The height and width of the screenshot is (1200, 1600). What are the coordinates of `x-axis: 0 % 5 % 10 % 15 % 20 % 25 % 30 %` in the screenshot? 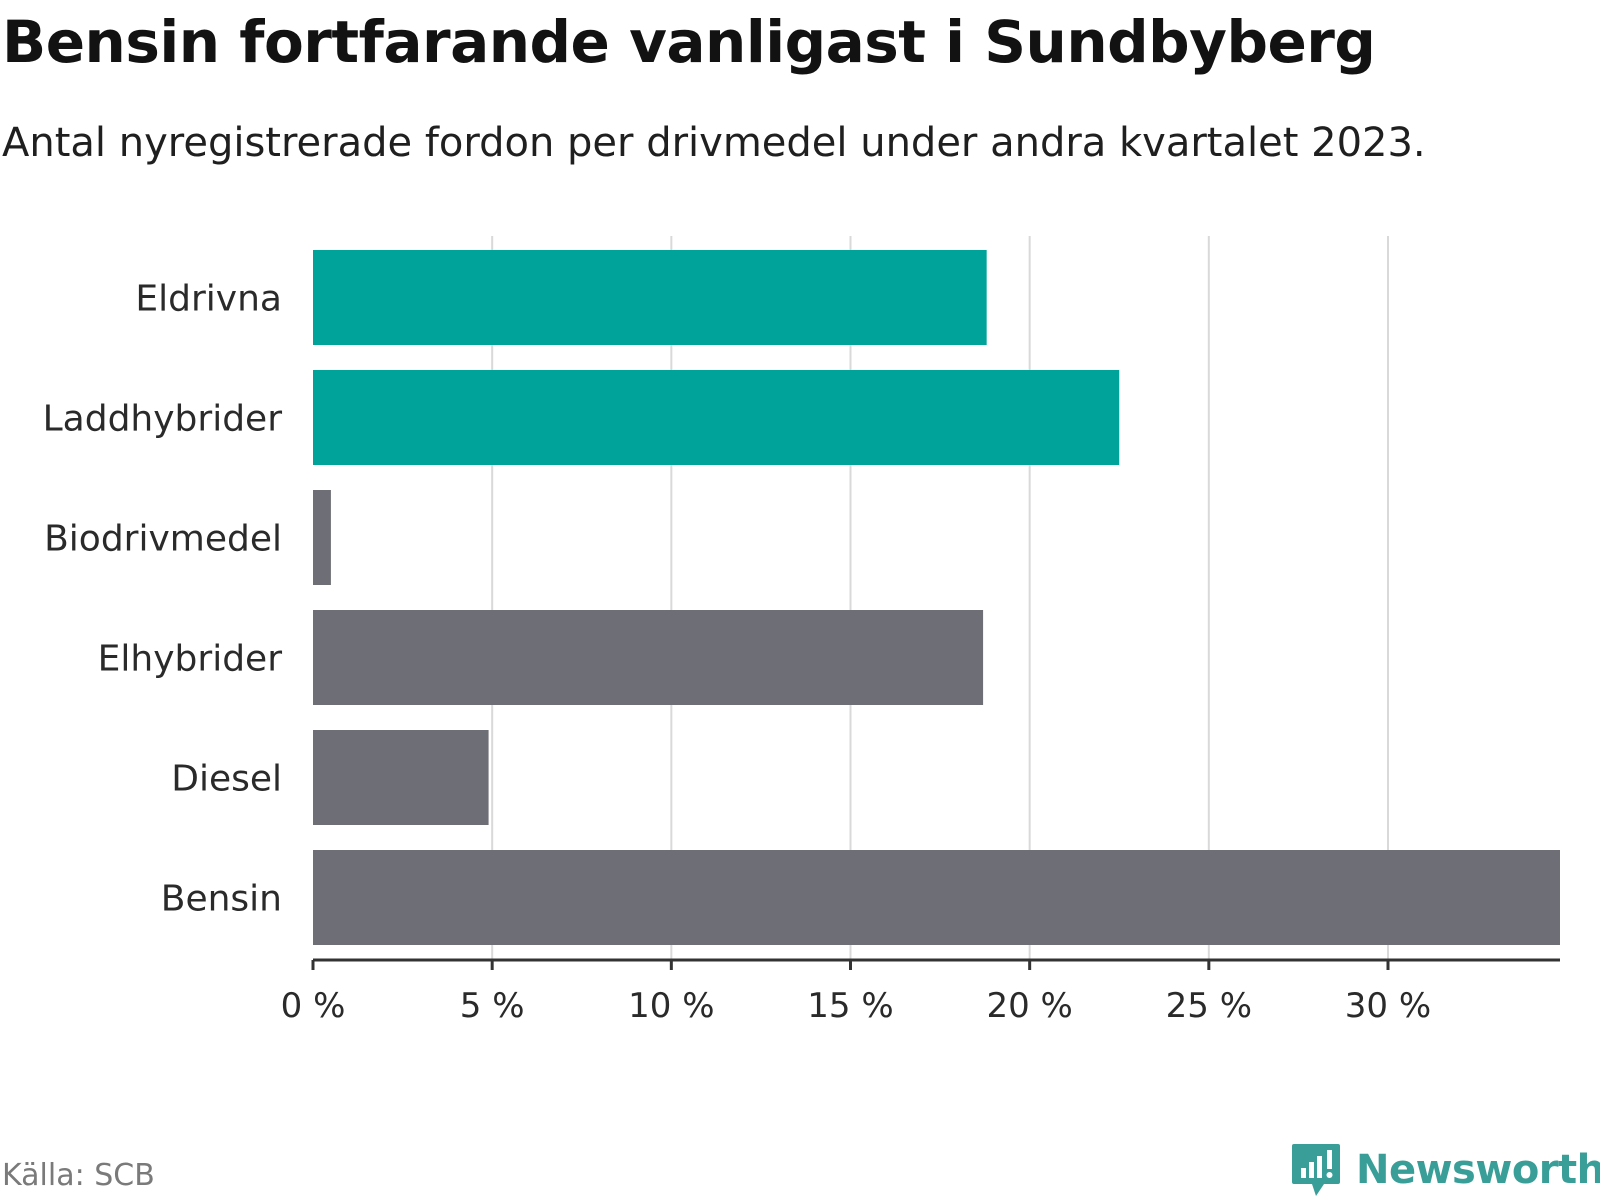 It's located at (920, 989).